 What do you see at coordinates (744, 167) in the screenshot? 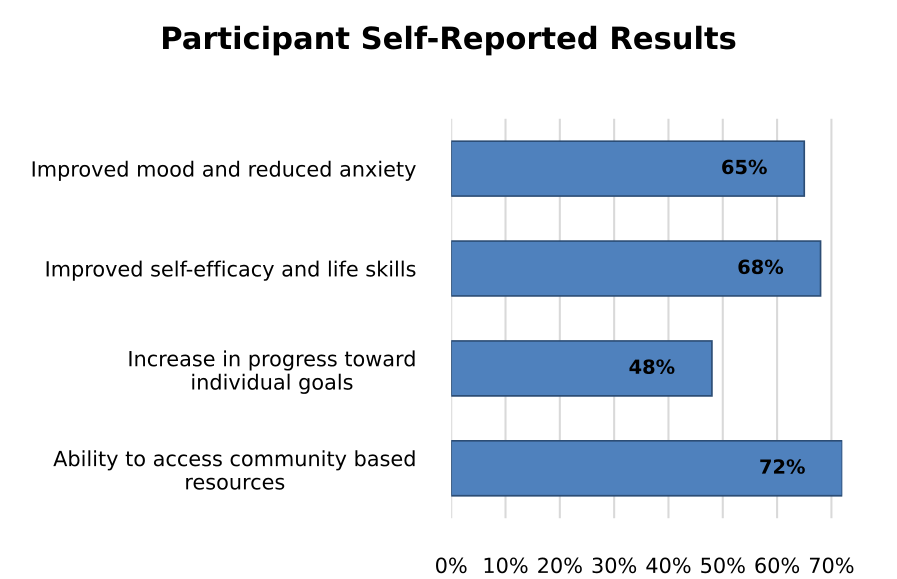
I see `data-label: 65%` at bounding box center [744, 167].